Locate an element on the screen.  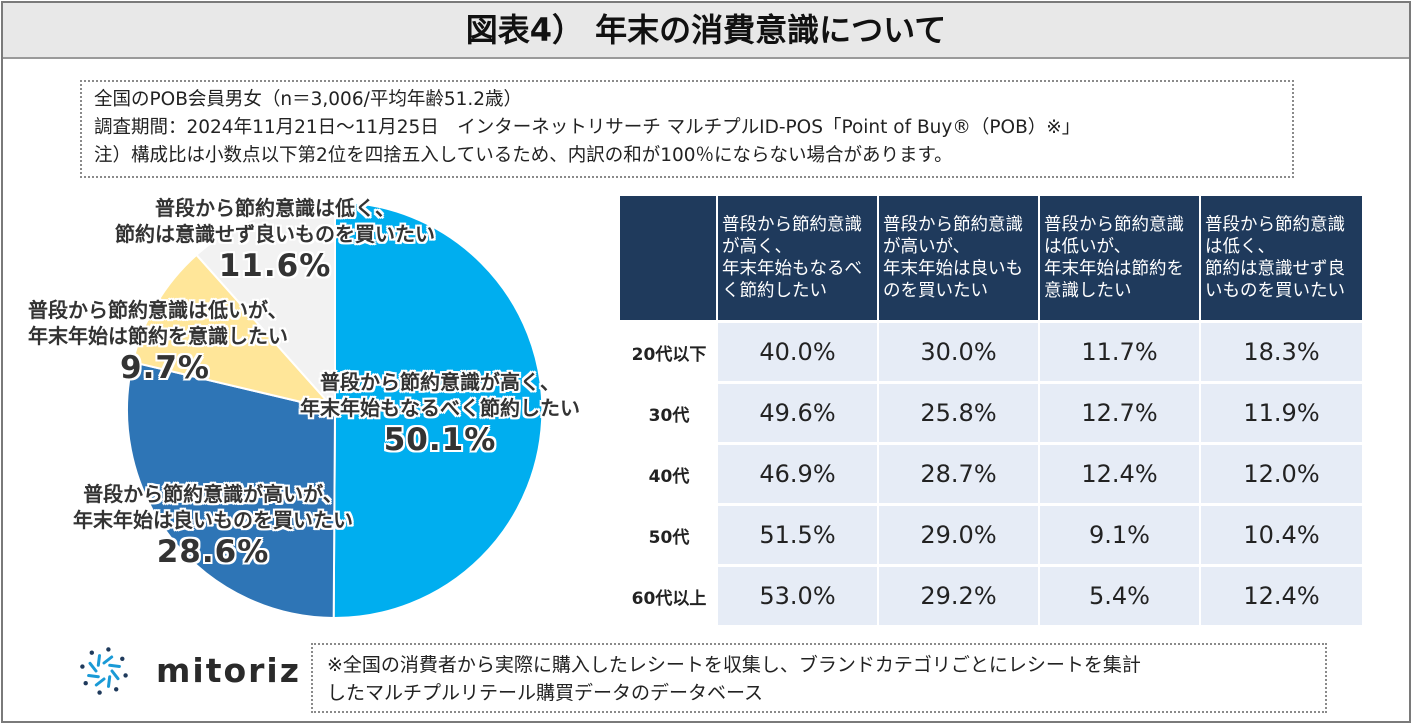
table-row: 20代以下 40.0% 30.0% 11.7% 18.3% is located at coordinates (991, 350).